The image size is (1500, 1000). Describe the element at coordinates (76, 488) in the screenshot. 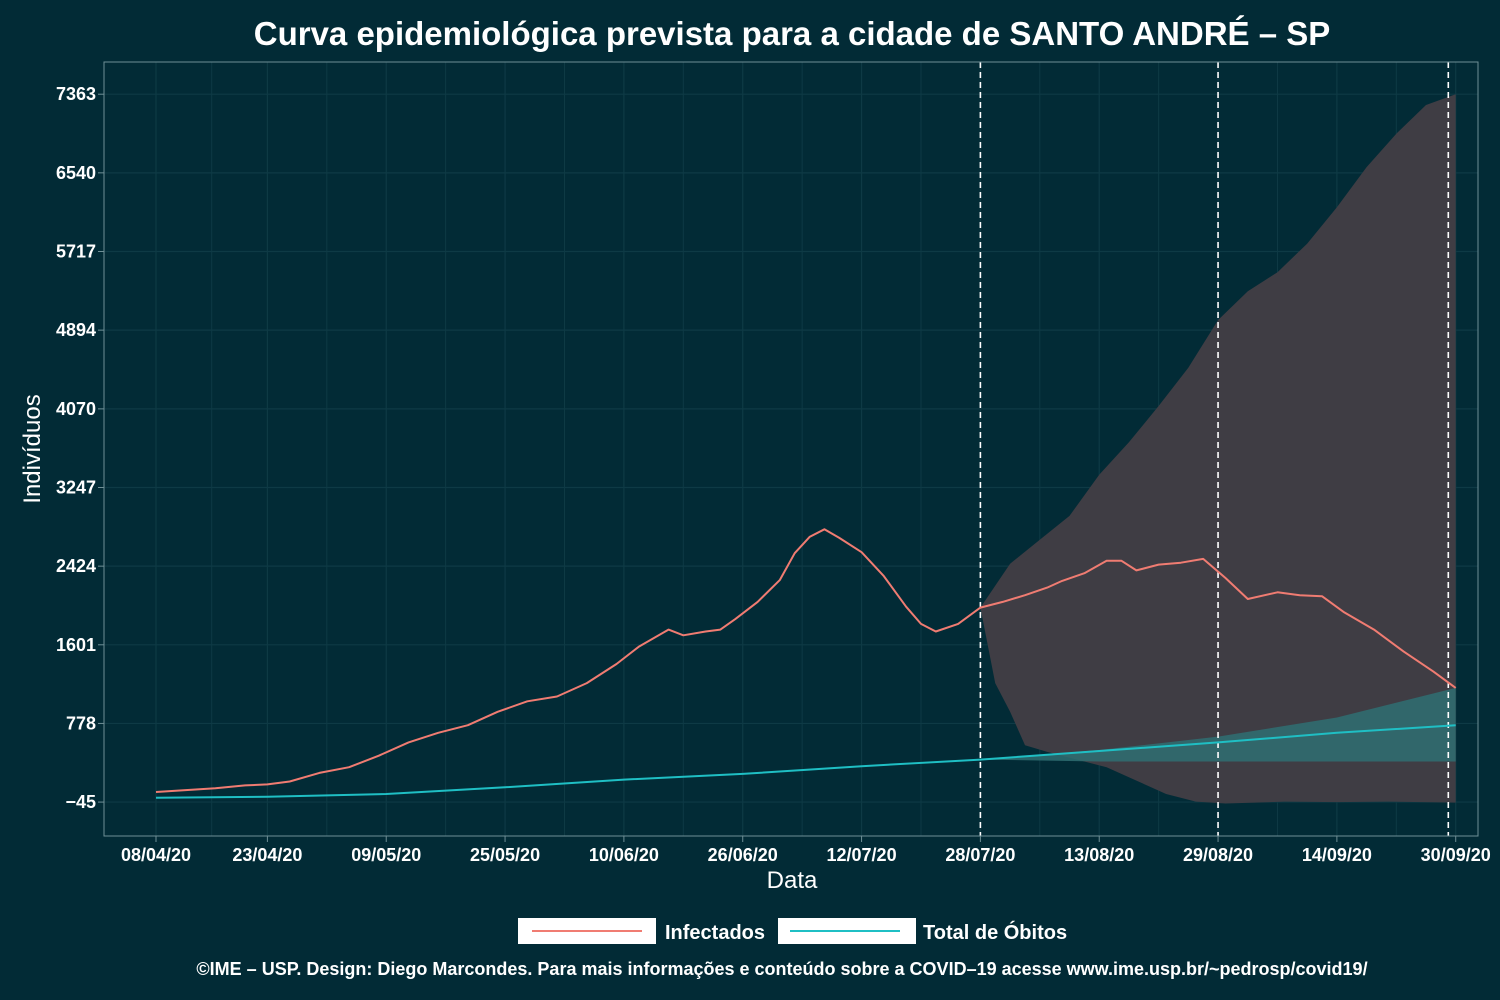

I see `y-tick-label: 3247` at that location.